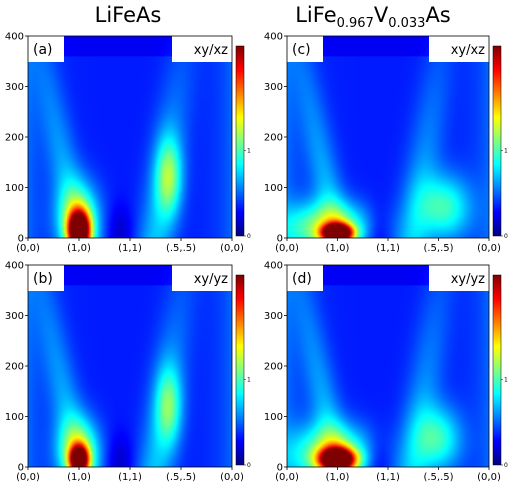  I want to click on title-right-sub-1: 0.967, so click(355, 23).